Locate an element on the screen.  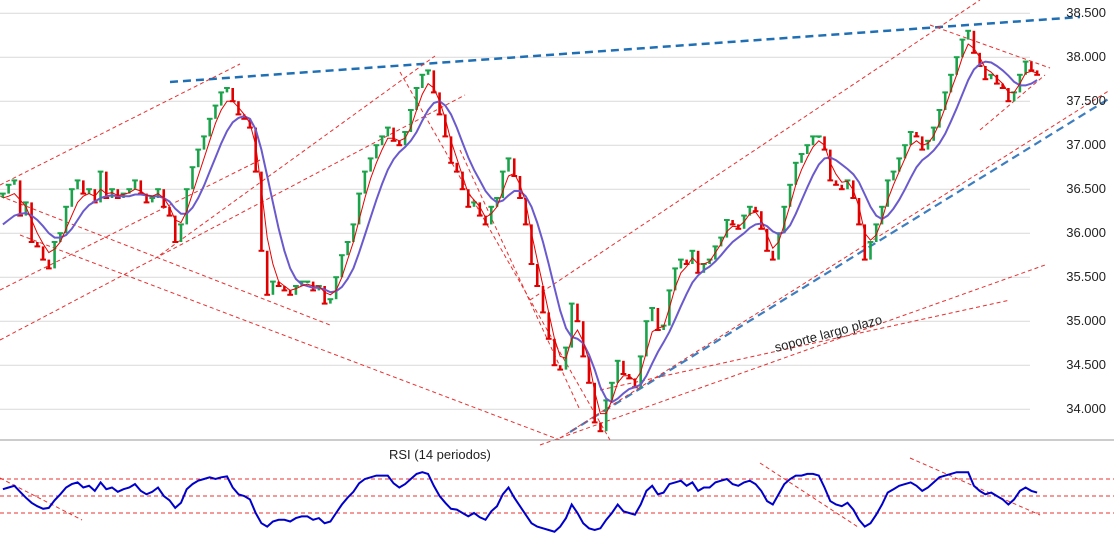
rsi-trendlines is located at coordinates (520, 492).